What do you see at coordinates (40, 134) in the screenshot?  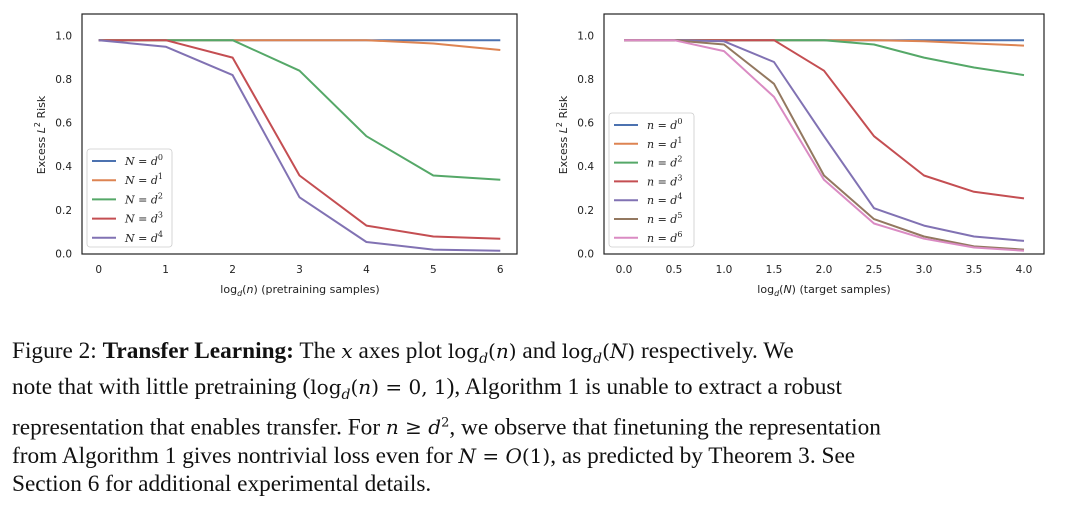 I see `y-axis-label-left: Excess L2 Risk` at bounding box center [40, 134].